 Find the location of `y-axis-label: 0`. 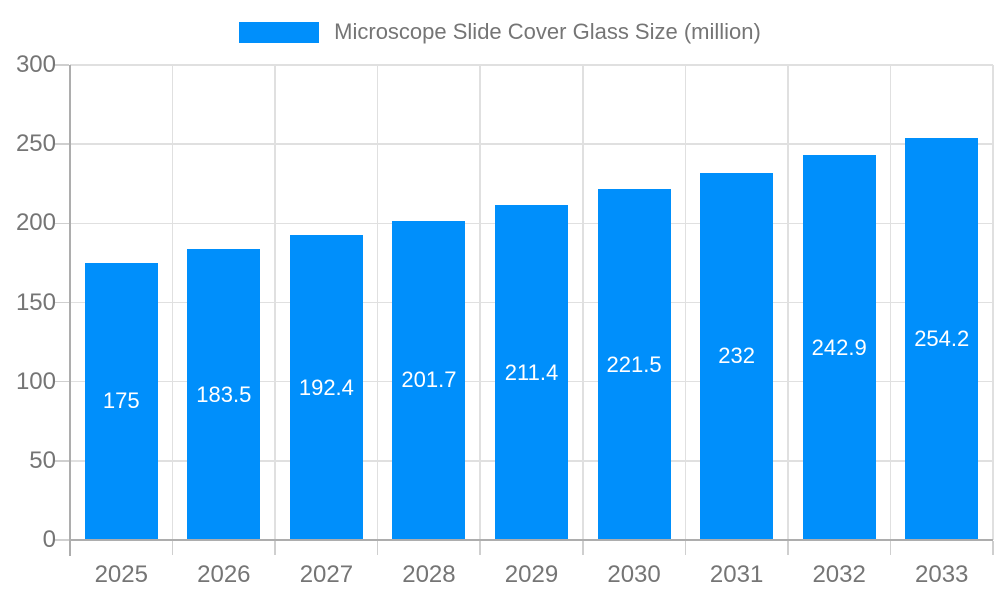

y-axis-label: 0 is located at coordinates (49, 539).